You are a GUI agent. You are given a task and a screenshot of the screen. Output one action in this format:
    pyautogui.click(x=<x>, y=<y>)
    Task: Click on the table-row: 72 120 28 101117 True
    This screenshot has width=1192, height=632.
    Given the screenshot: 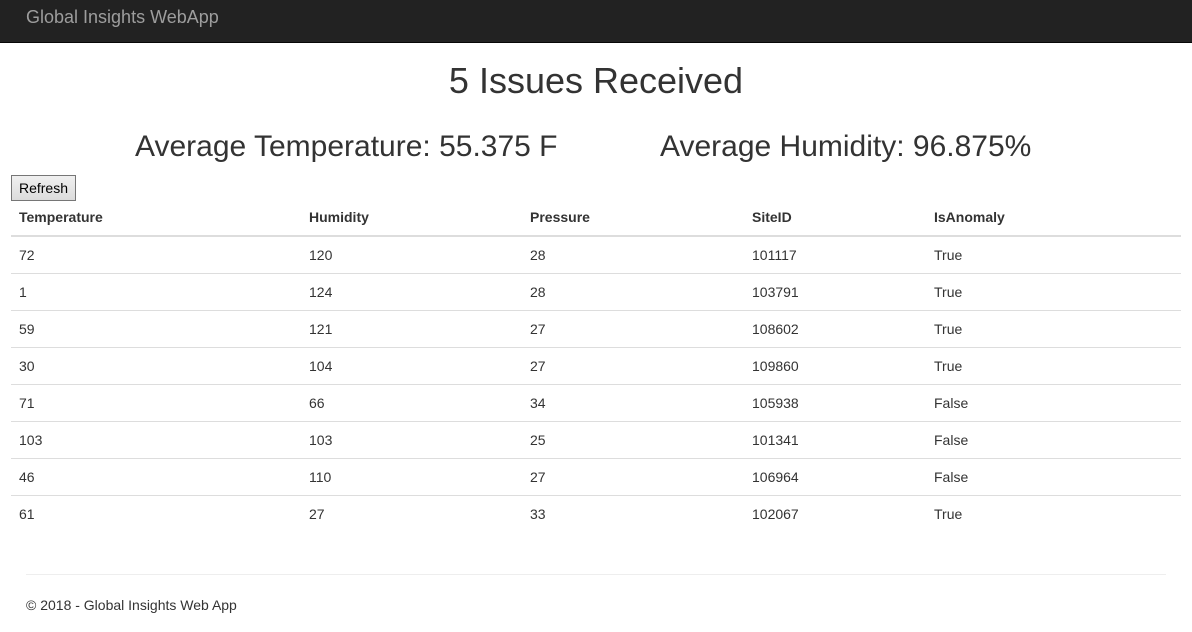 What is the action you would take?
    pyautogui.click(x=596, y=254)
    